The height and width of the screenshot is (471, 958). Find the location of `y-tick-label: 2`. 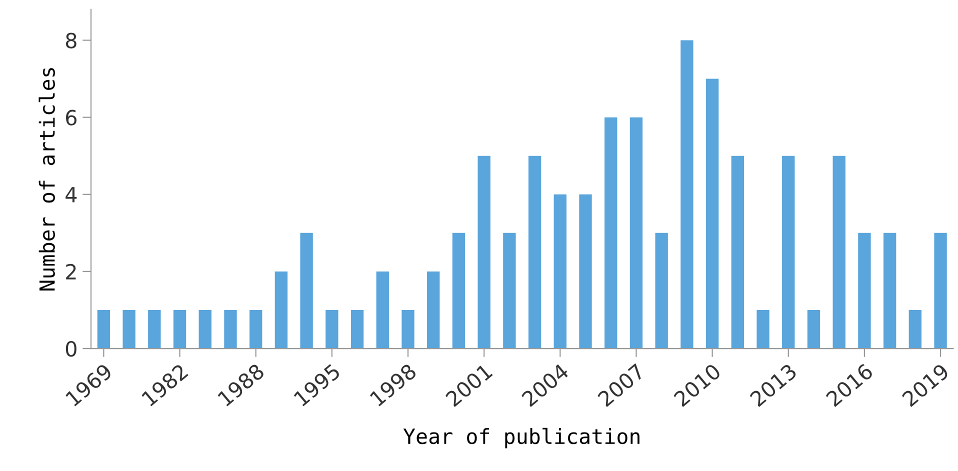

y-tick-label: 2 is located at coordinates (71, 272).